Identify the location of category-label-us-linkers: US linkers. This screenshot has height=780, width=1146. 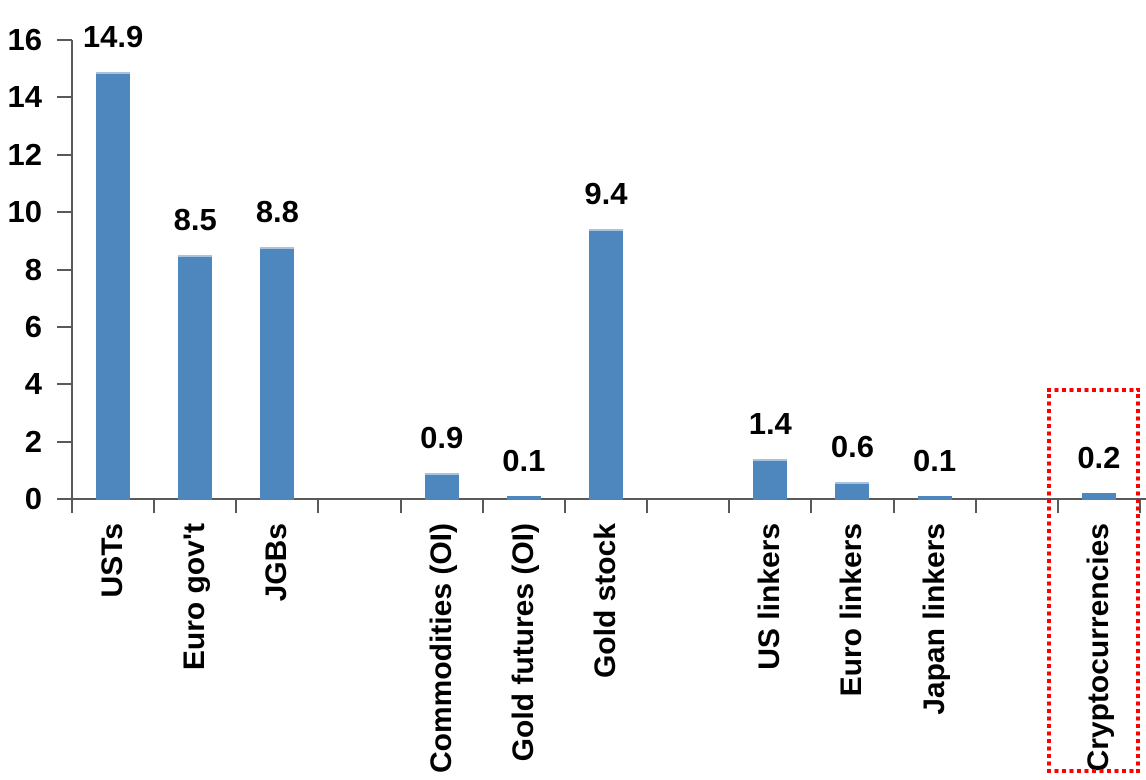
(770, 596).